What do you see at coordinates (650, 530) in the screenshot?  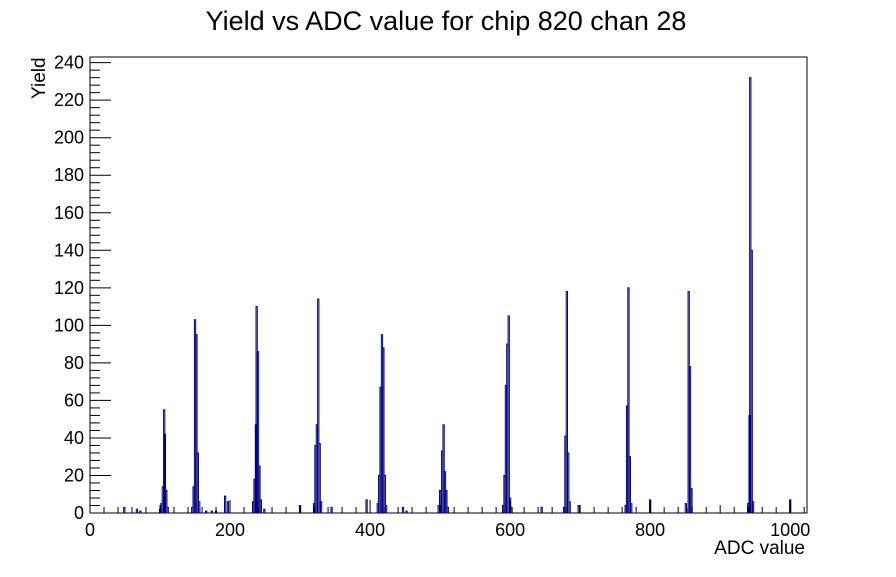 I see `x-tick-label: 800` at bounding box center [650, 530].